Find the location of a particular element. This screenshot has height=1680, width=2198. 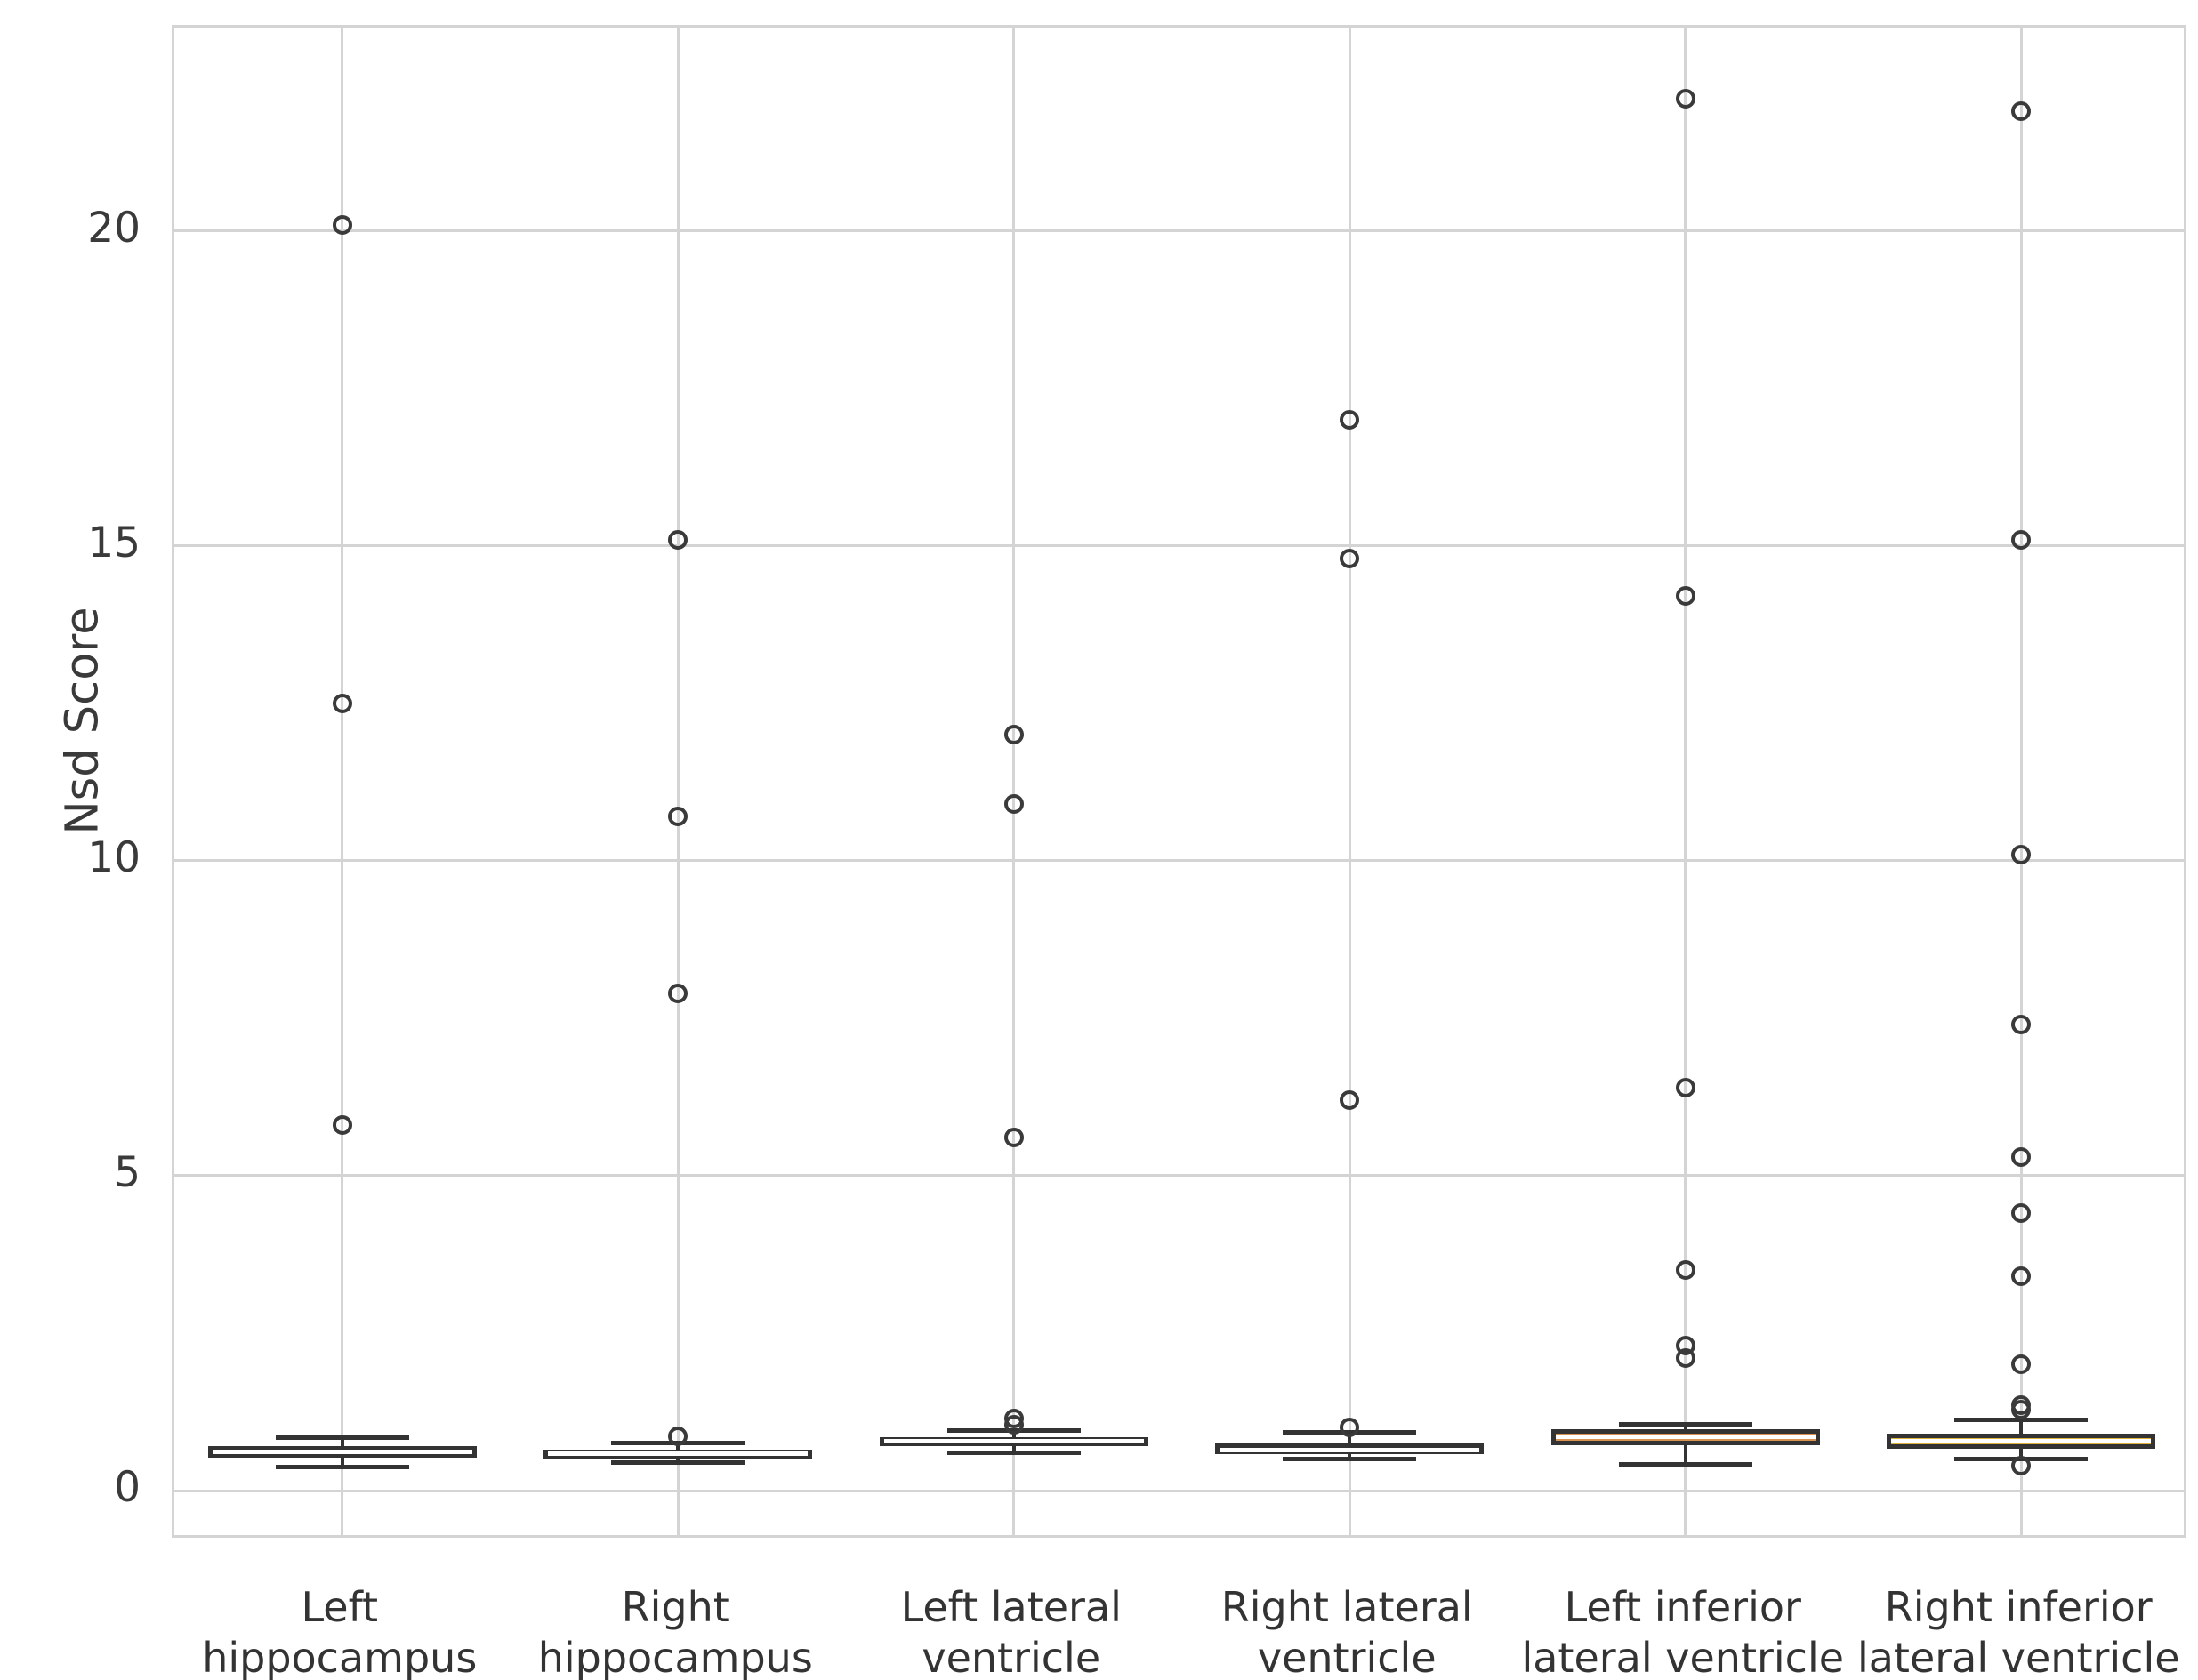

xtick-label-left-lateral-ventricle: Left lateral ventricle is located at coordinates (1011, 1631).